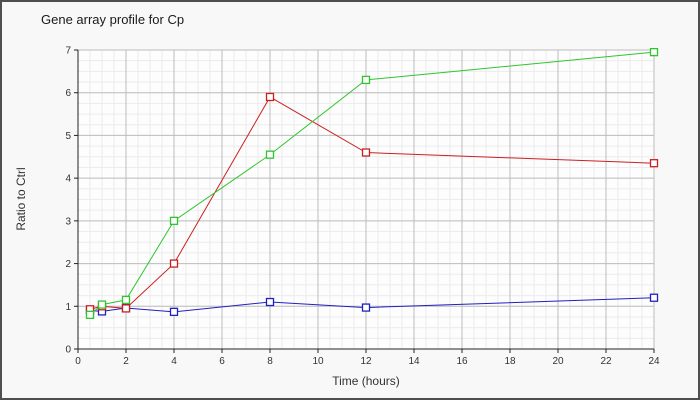 Image resolution: width=700 pixels, height=400 pixels. Describe the element at coordinates (654, 361) in the screenshot. I see `x-tick-label: 24` at that location.